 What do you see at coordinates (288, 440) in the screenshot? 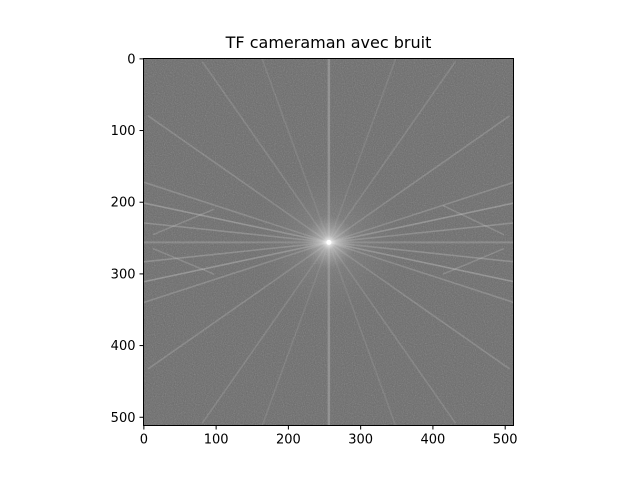
I see `x-tick-label: 200` at bounding box center [288, 440].